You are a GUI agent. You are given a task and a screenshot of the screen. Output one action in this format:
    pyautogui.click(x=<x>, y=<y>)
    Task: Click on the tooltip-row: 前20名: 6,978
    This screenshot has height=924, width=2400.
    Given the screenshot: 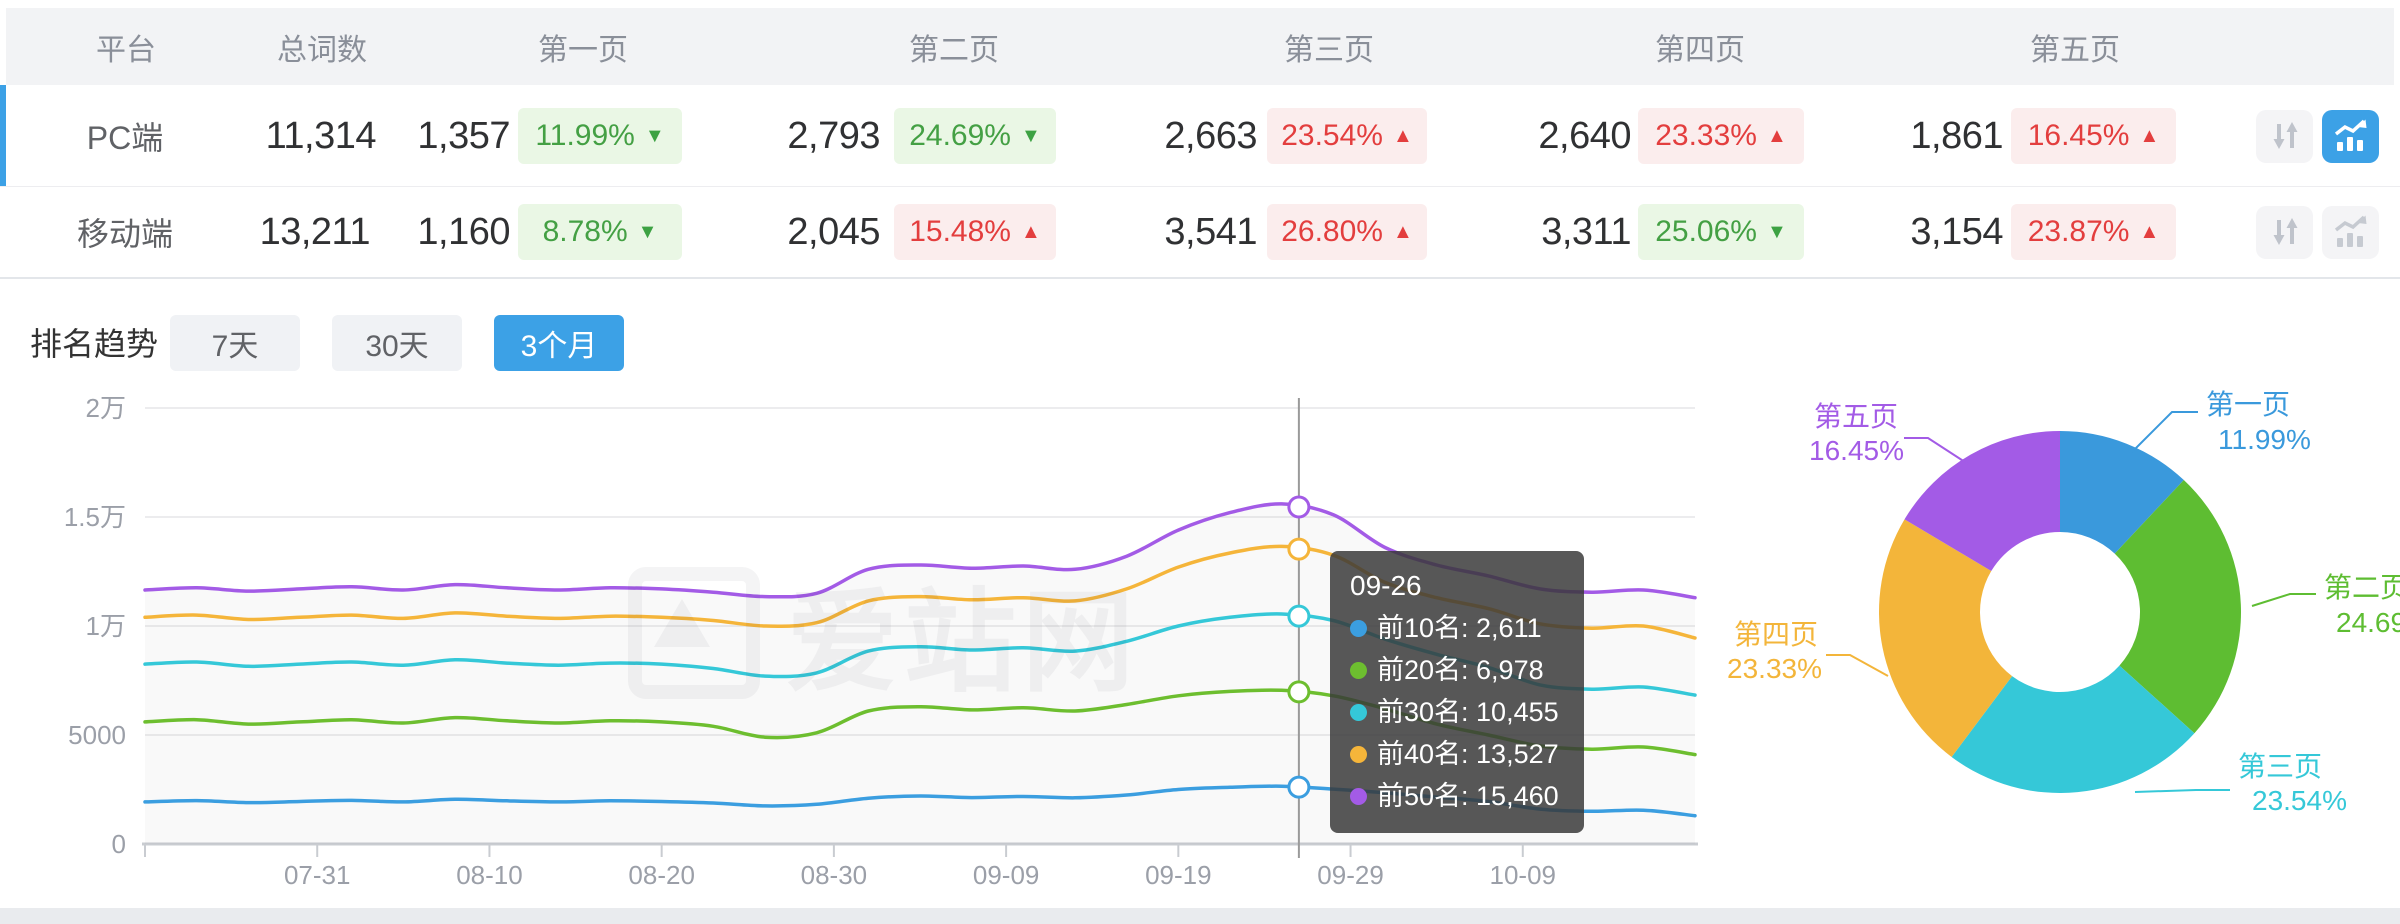 What is the action you would take?
    pyautogui.click(x=1456, y=670)
    